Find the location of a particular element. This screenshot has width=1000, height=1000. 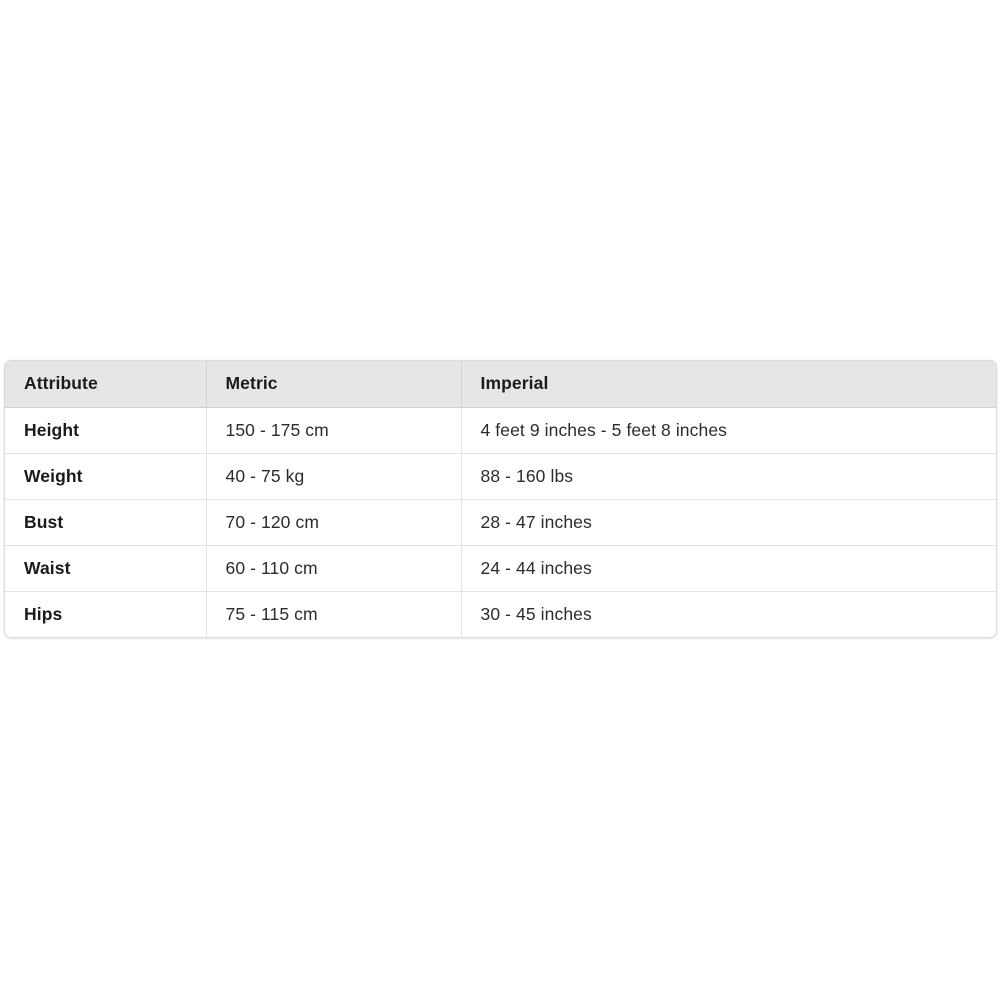

cell-imperial: 30 - 45 inches is located at coordinates (536, 613).